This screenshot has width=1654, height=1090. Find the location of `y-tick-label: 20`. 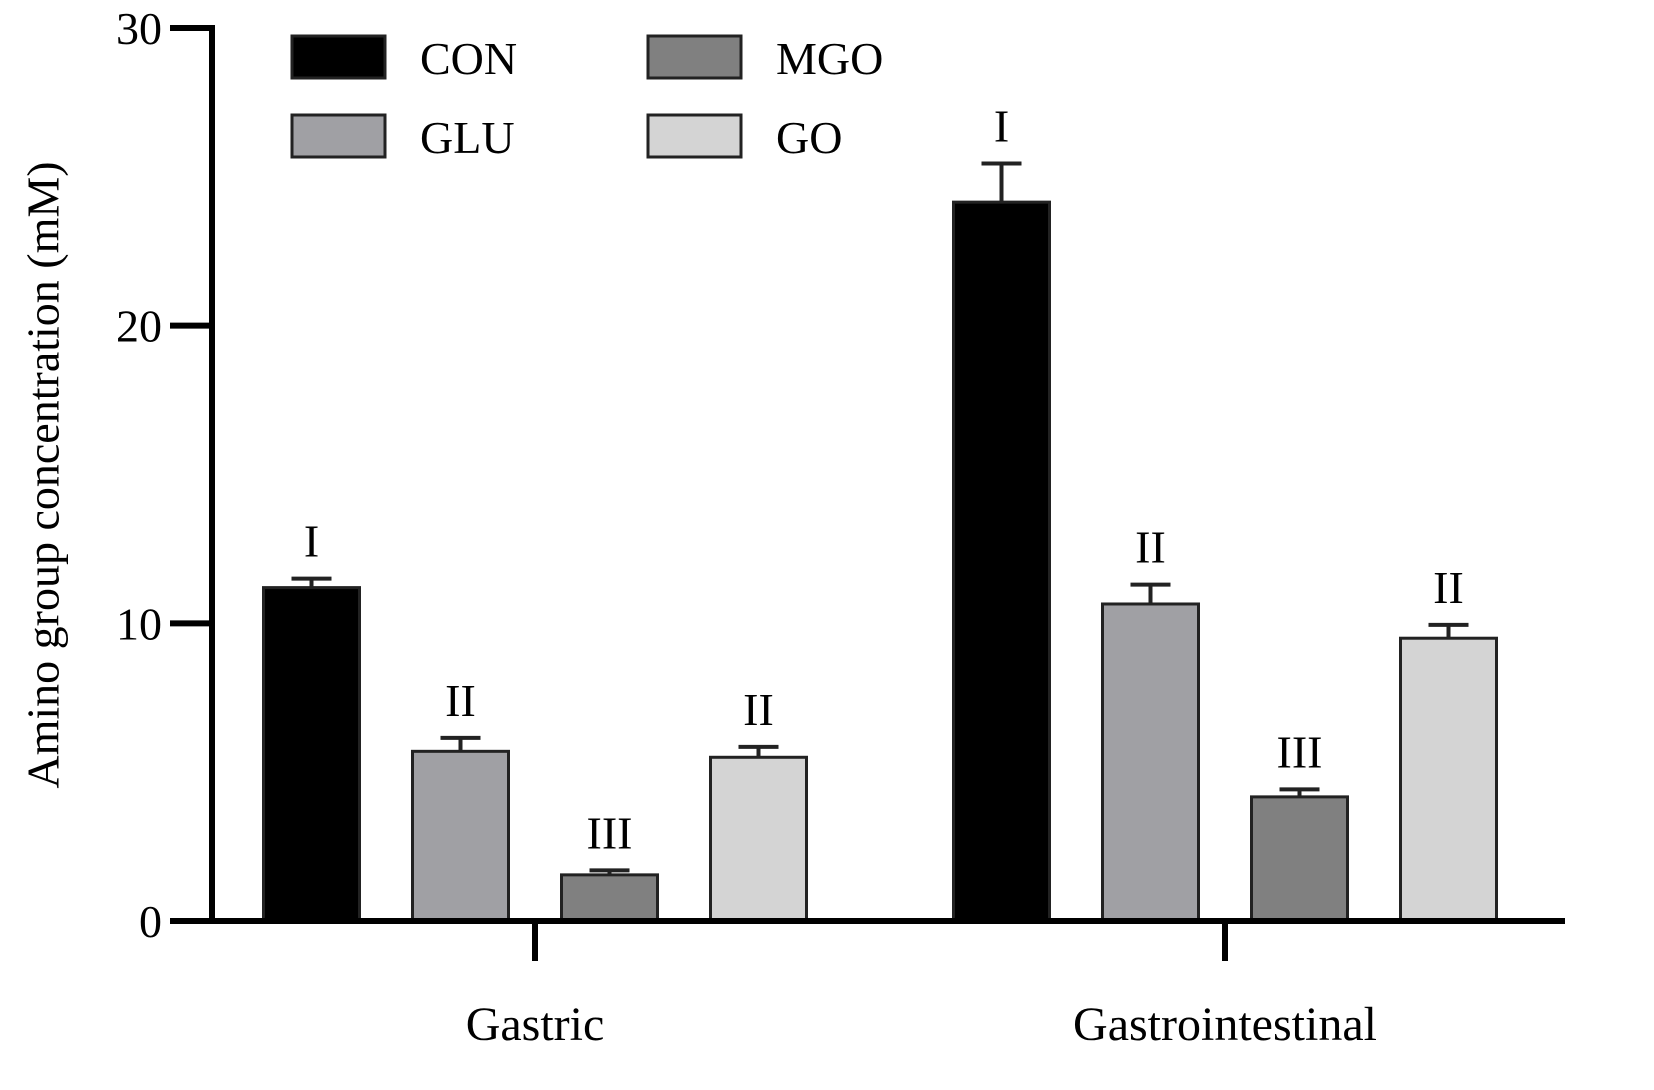

y-tick-label: 20 is located at coordinates (139, 326).